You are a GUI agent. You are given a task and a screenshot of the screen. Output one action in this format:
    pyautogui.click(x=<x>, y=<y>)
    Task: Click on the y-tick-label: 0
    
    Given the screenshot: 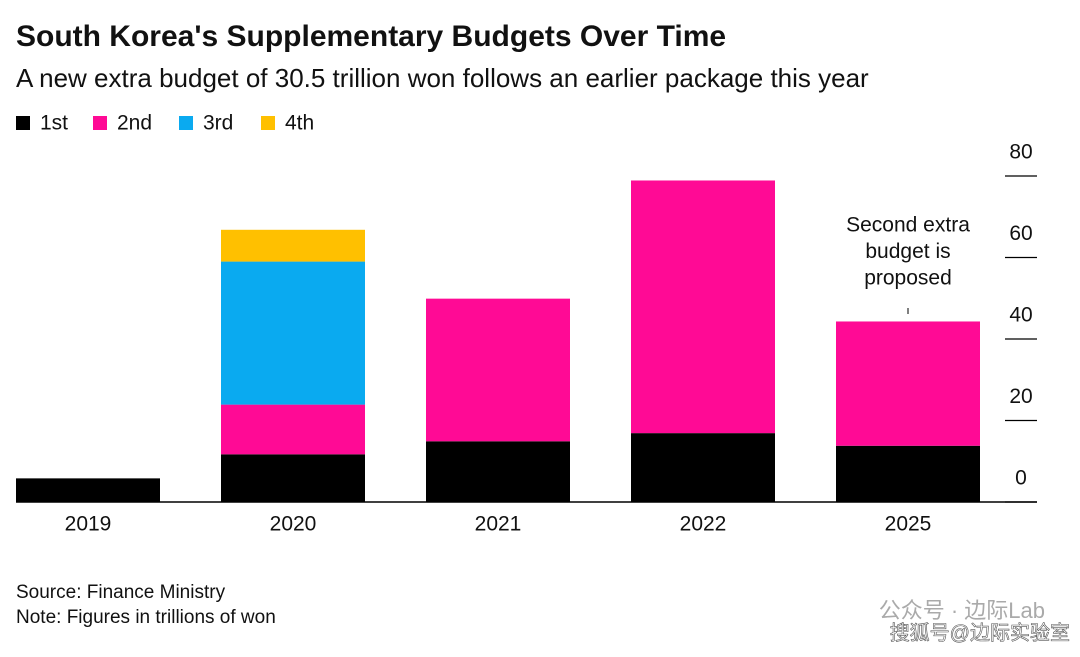 What is the action you would take?
    pyautogui.click(x=1021, y=478)
    